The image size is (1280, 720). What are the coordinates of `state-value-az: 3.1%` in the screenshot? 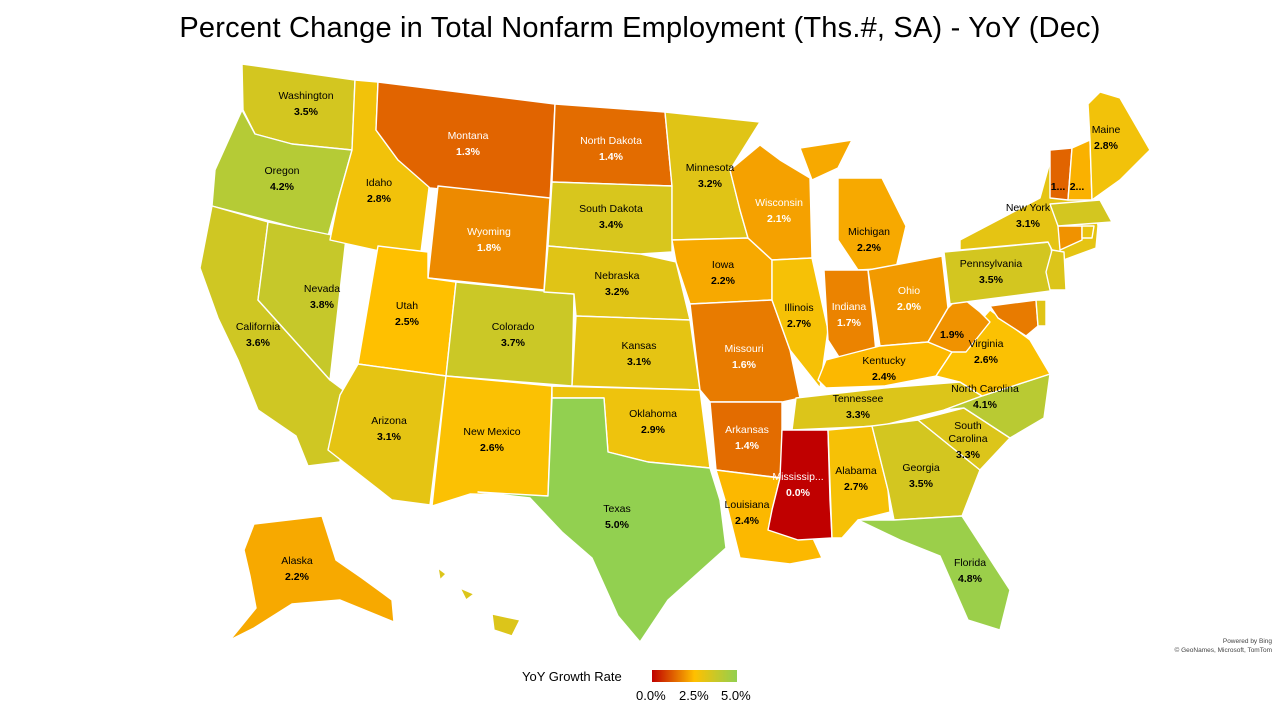 It's located at (389, 437).